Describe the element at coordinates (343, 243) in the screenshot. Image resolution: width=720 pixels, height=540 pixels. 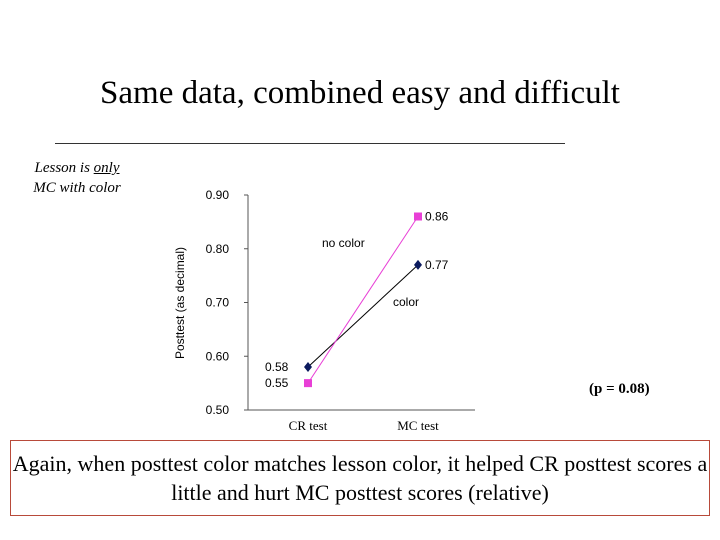
I see `series-name-label: no color` at that location.